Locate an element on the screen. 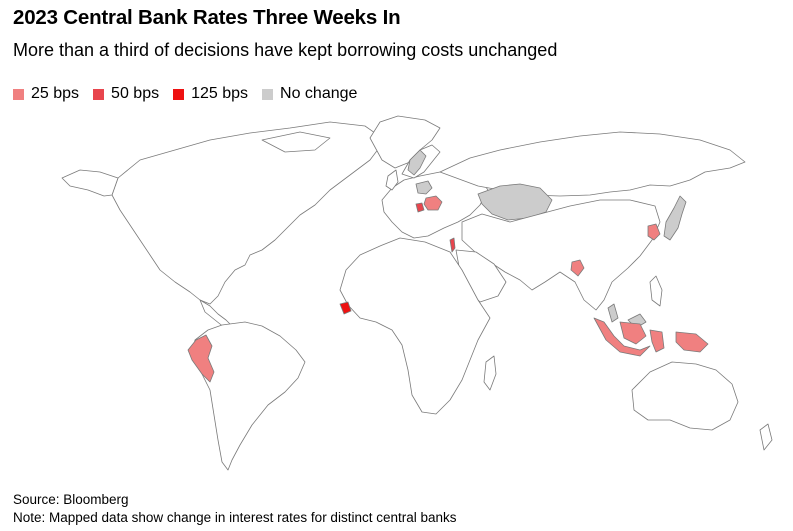 This screenshot has width=793, height=531. bangladesh is located at coordinates (577, 268).